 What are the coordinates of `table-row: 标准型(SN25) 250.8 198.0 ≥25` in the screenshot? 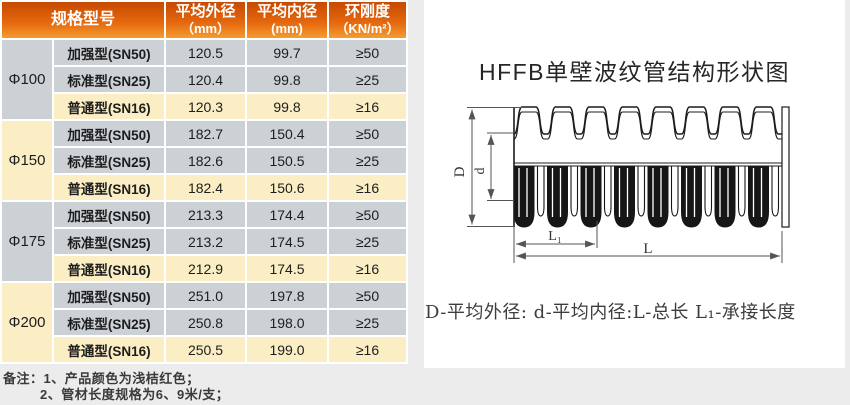 It's located at (204, 322).